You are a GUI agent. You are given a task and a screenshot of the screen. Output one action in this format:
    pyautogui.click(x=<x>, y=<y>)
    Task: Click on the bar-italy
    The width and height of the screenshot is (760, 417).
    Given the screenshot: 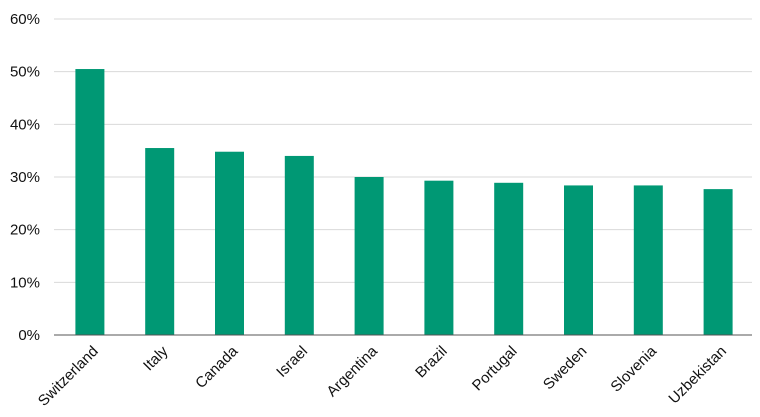 What is the action you would take?
    pyautogui.click(x=160, y=241)
    